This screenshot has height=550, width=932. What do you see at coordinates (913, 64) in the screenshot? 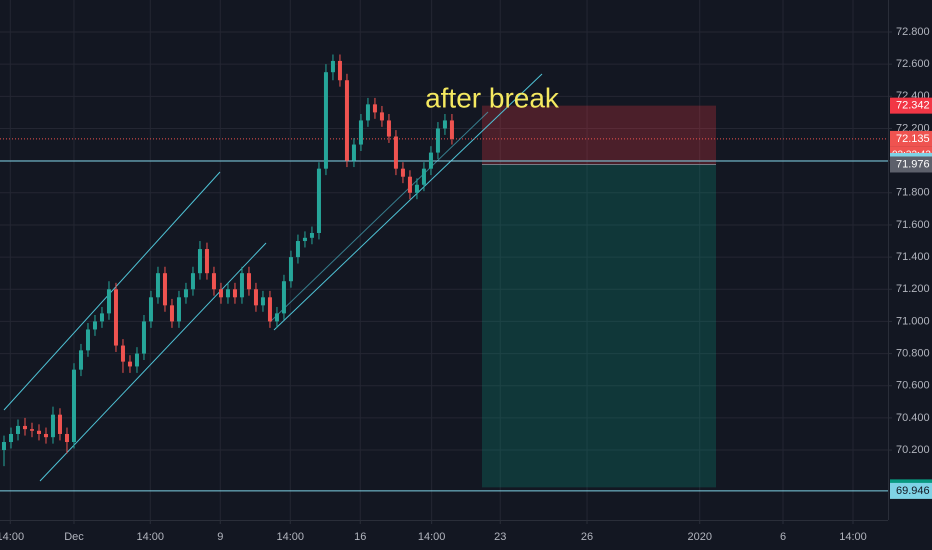
I see `y-tick-label: 72.600` at bounding box center [913, 64].